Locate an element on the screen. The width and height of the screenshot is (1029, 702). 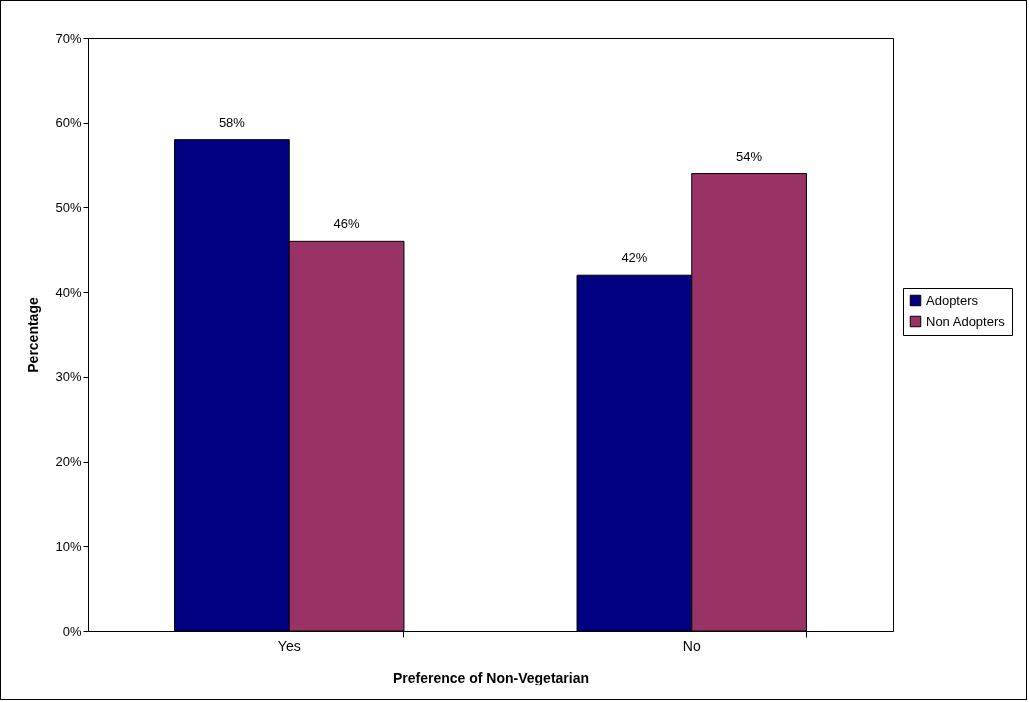
legend-label: Adopters is located at coordinates (952, 300).